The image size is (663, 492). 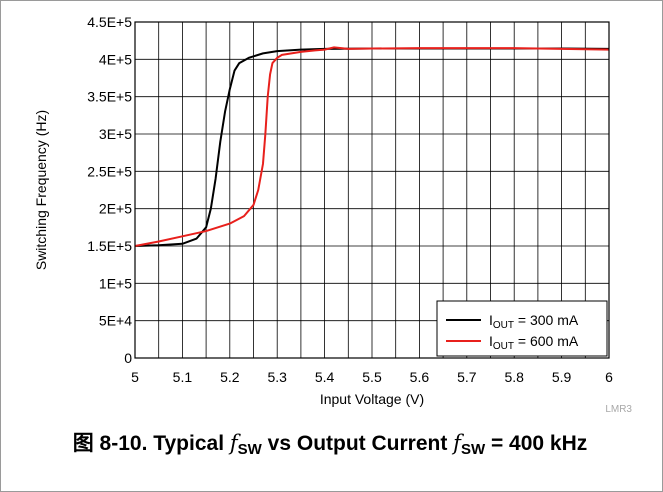 What do you see at coordinates (230, 377) in the screenshot?
I see `x-tick-label: 5.2` at bounding box center [230, 377].